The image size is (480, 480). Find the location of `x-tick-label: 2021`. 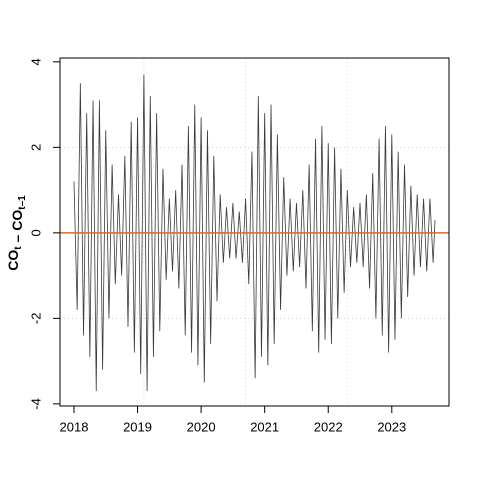

x-tick-label: 2021 is located at coordinates (264, 426).